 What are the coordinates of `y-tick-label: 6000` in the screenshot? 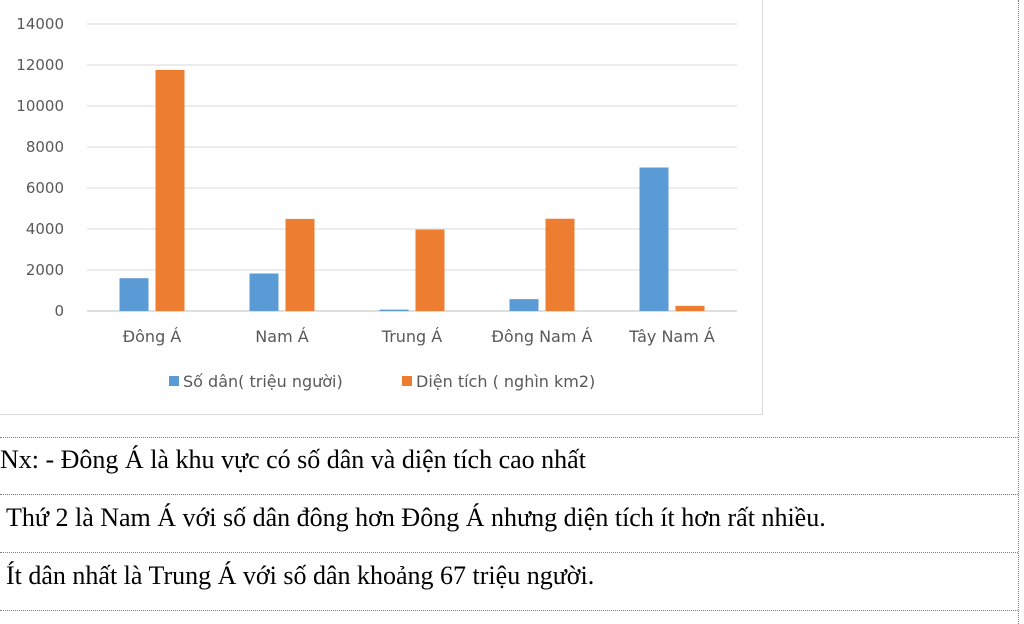 It's located at (45, 188).